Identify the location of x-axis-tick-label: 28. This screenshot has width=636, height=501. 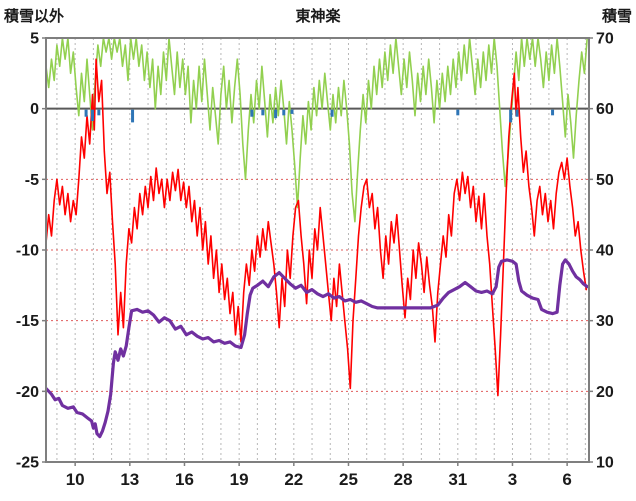
(403, 479).